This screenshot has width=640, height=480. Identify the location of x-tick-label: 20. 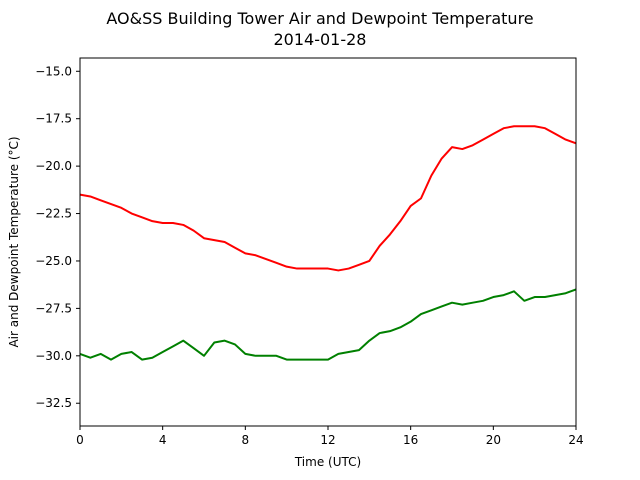
(493, 440).